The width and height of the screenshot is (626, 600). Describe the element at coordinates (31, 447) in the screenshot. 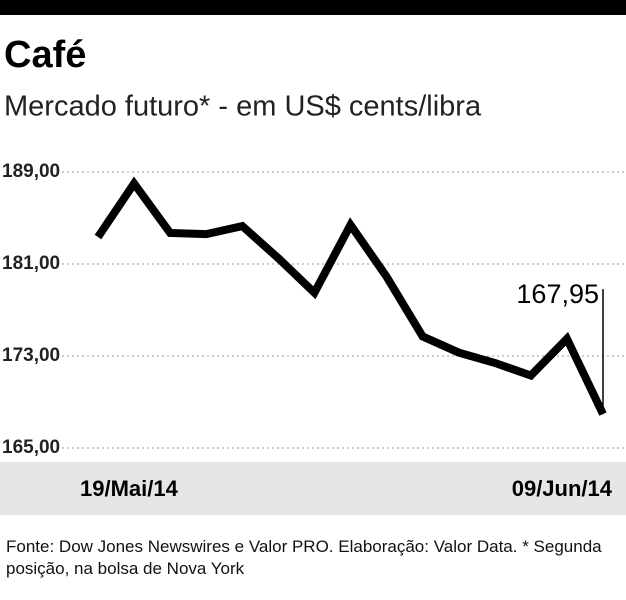

I see `y-tick-label: 165,00` at that location.